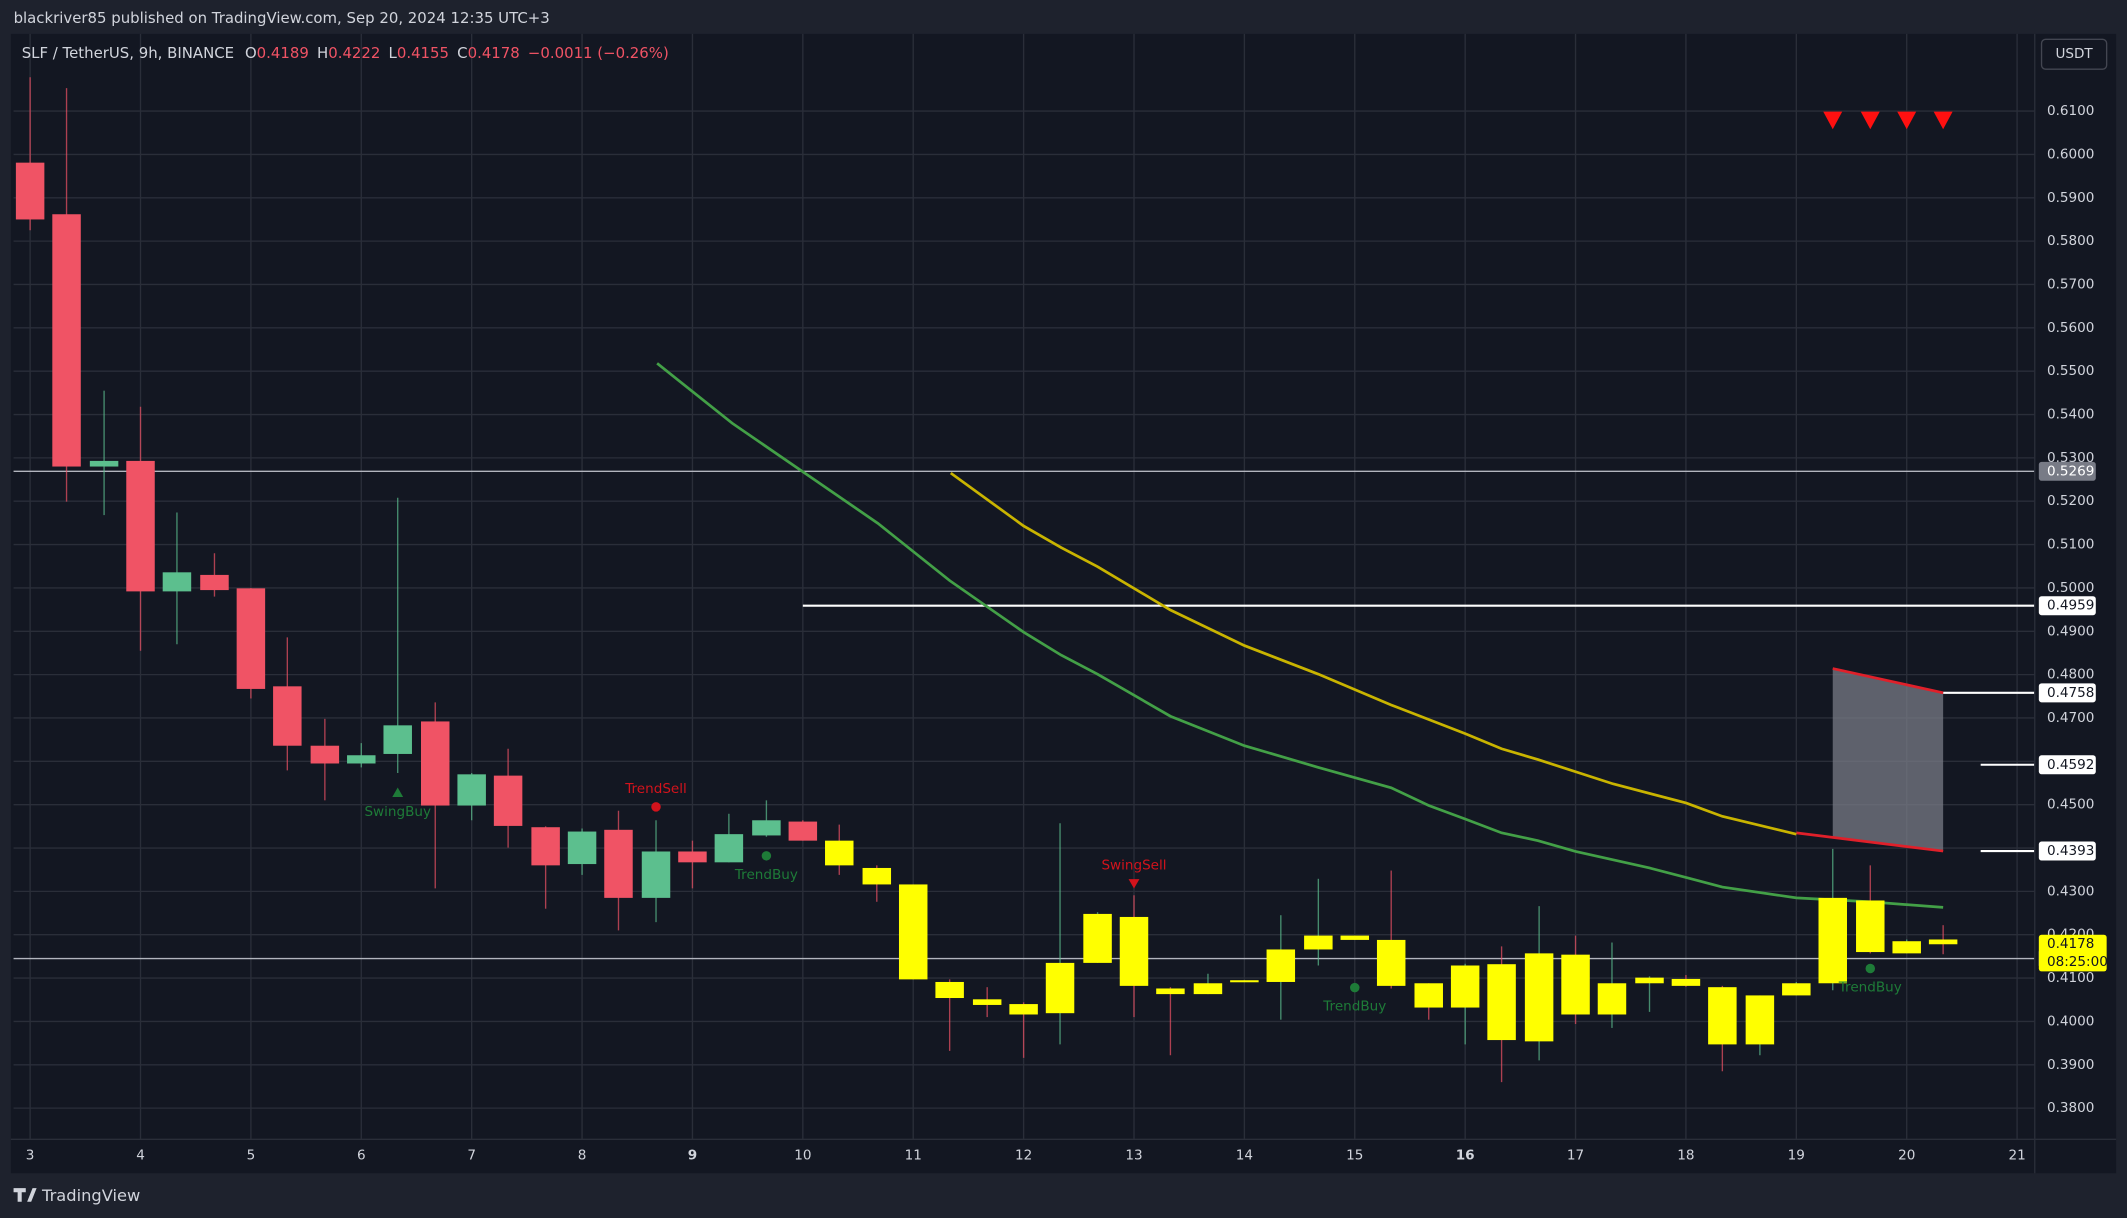  I want to click on y-tick-label: 0.4500, so click(2070, 805).